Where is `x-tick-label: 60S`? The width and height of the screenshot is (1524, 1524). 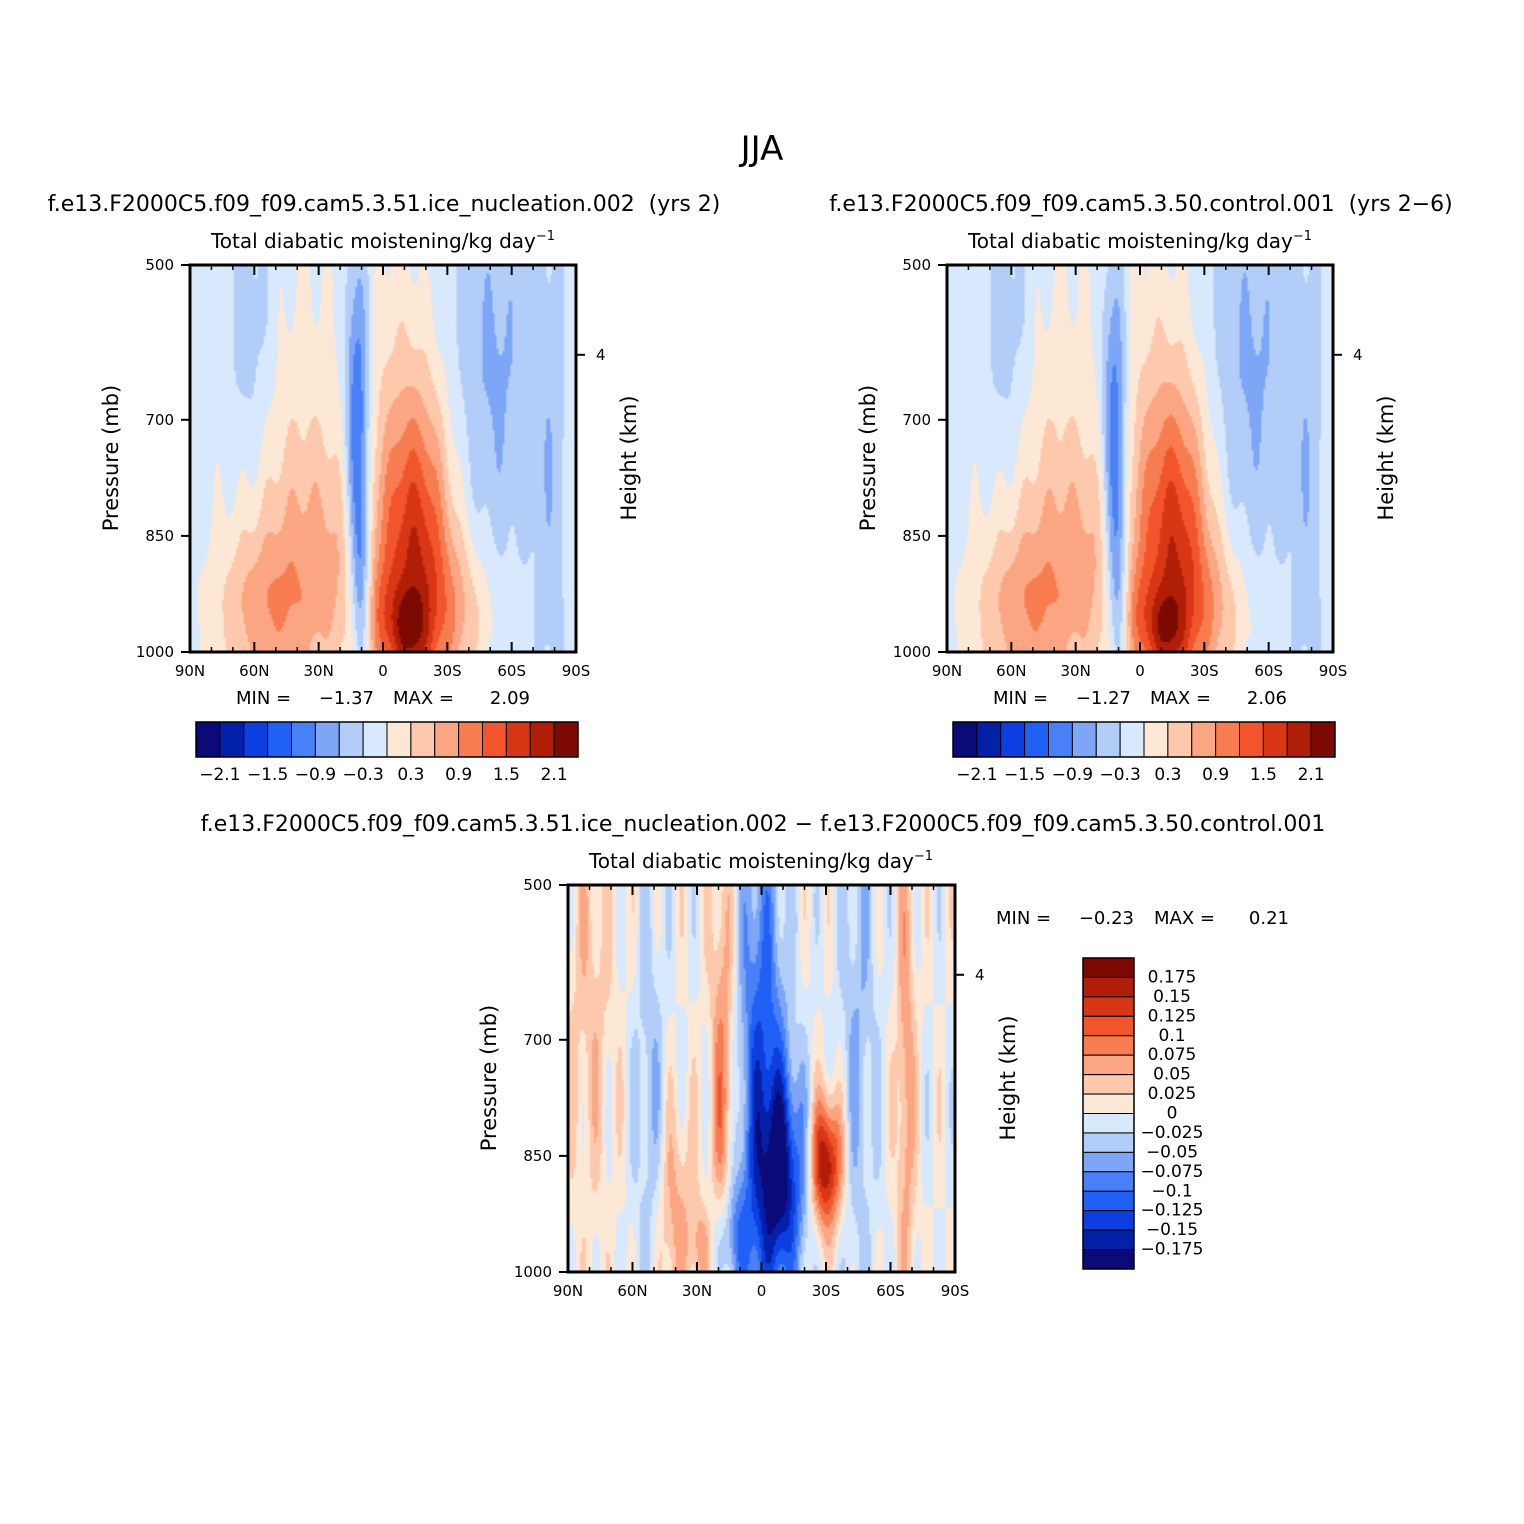
x-tick-label: 60S is located at coordinates (511, 671).